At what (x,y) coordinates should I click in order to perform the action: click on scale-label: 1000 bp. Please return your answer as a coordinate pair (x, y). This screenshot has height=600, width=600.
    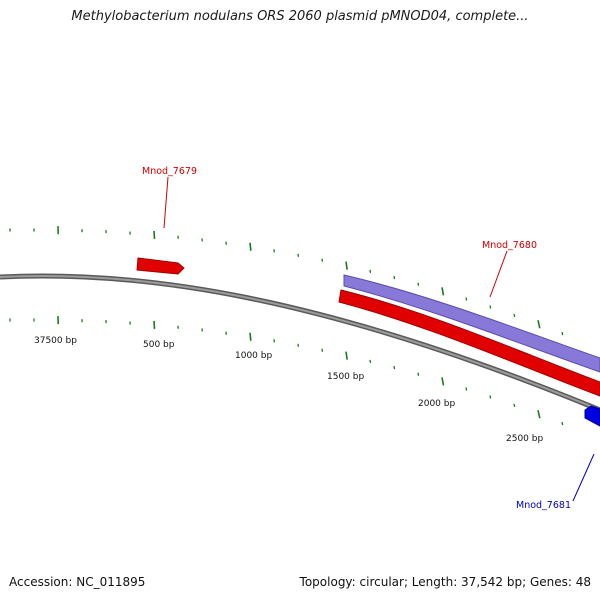
    Looking at the image, I should click on (253, 356).